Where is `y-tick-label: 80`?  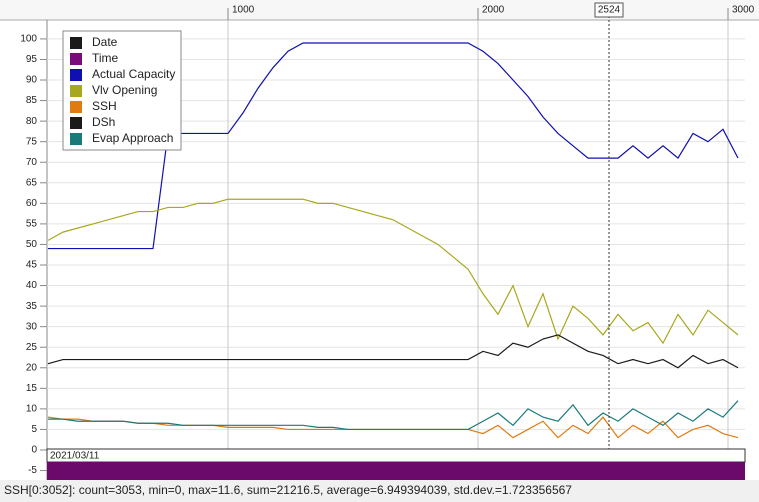
y-tick-label: 80 is located at coordinates (32, 121).